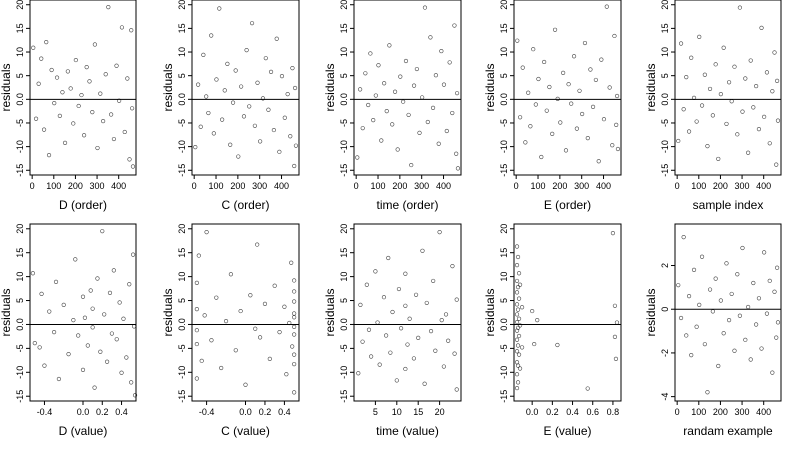 This screenshot has height=450, width=800. Describe the element at coordinates (281, 186) in the screenshot. I see `x-tick-label: 400` at that location.